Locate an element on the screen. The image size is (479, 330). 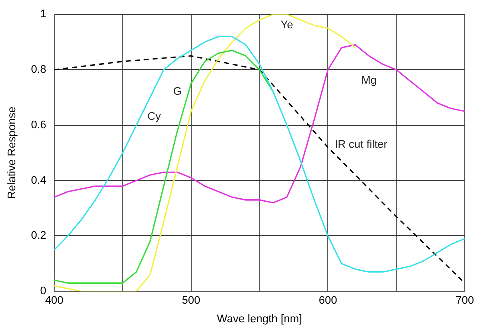
y-tick-label: 0.6 is located at coordinates (38, 125).